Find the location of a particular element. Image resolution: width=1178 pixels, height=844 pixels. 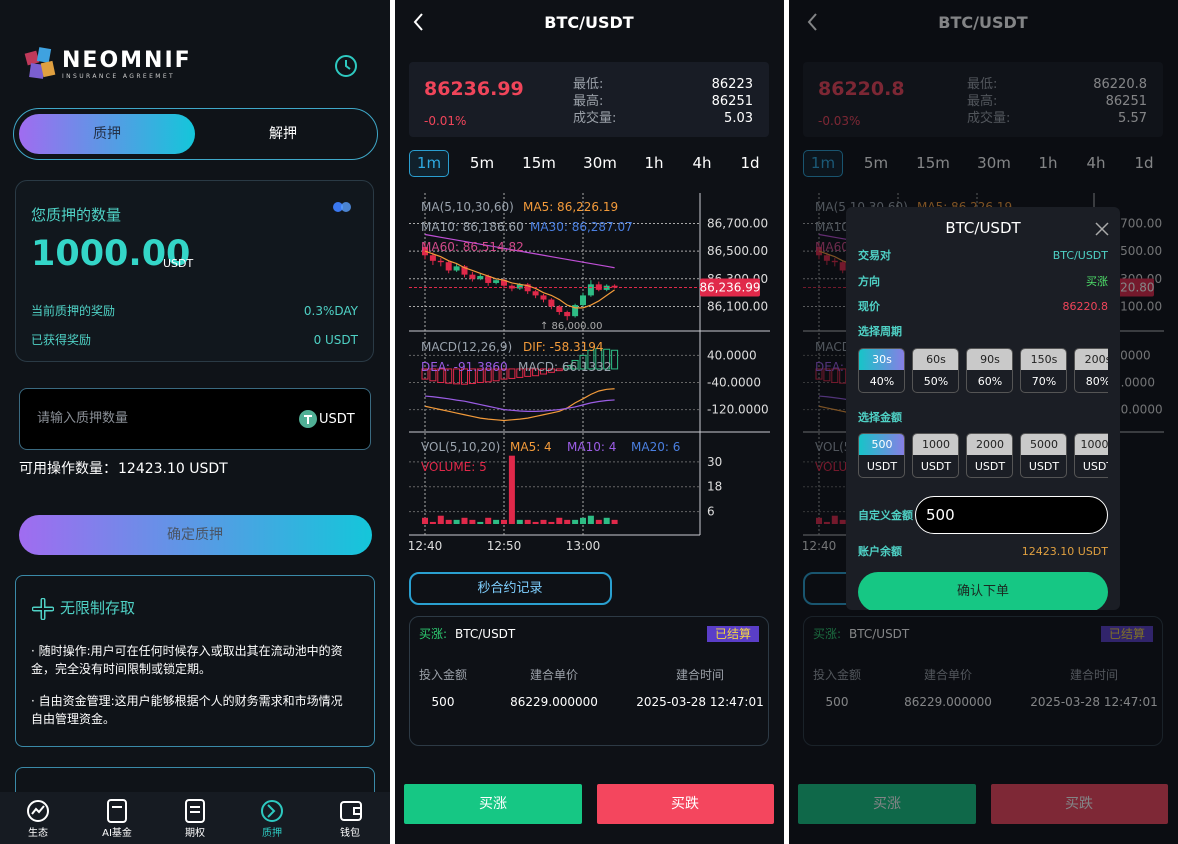

option-button: 60s 50% is located at coordinates (935, 370).